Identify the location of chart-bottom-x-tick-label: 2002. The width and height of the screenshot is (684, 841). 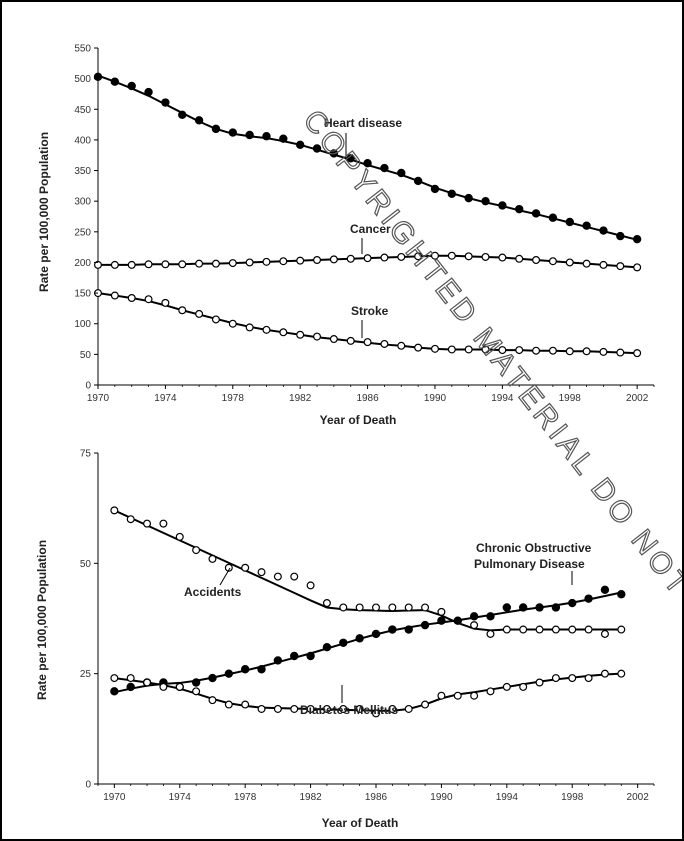
(638, 797).